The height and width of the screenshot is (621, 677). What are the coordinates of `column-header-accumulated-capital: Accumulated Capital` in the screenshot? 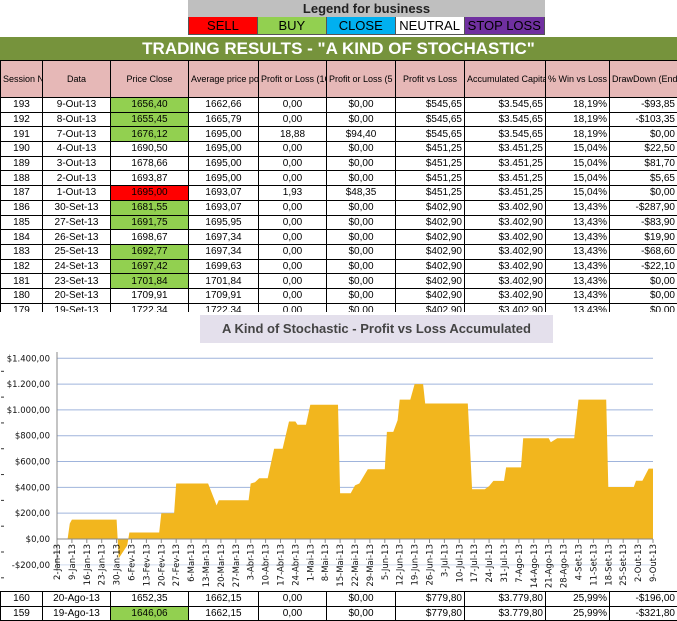 It's located at (505, 79).